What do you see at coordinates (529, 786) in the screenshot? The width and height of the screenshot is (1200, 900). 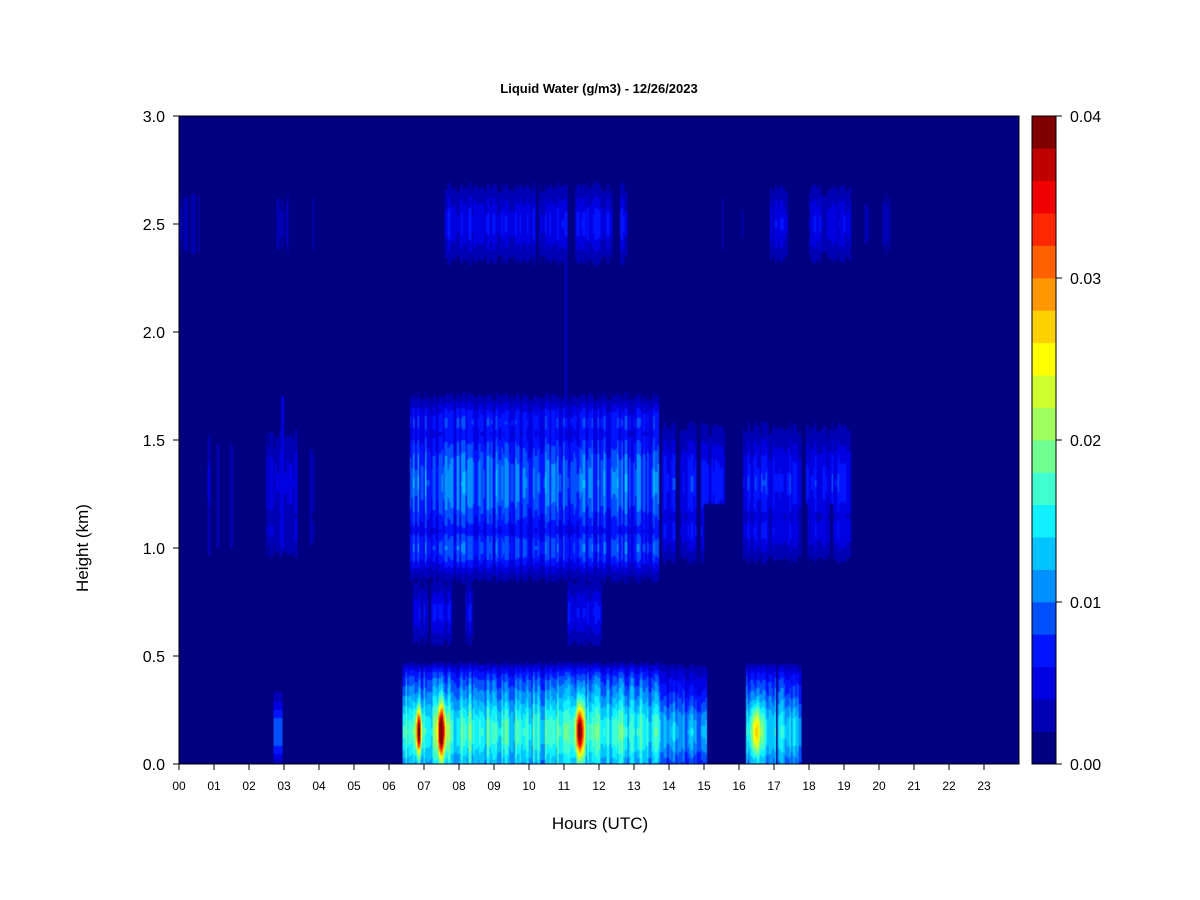 I see `x-tick-label: 10` at bounding box center [529, 786].